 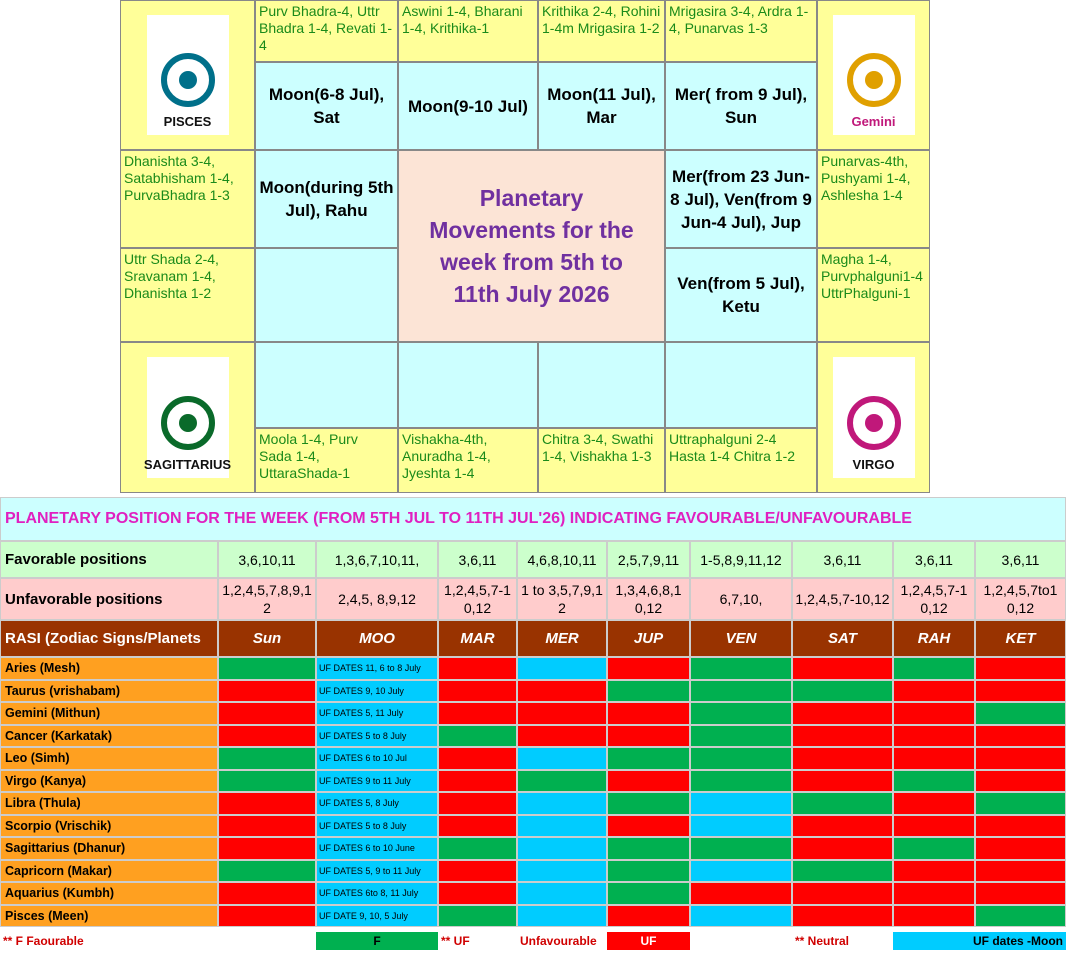 I want to click on sign-label: PISCES, so click(x=187, y=121).